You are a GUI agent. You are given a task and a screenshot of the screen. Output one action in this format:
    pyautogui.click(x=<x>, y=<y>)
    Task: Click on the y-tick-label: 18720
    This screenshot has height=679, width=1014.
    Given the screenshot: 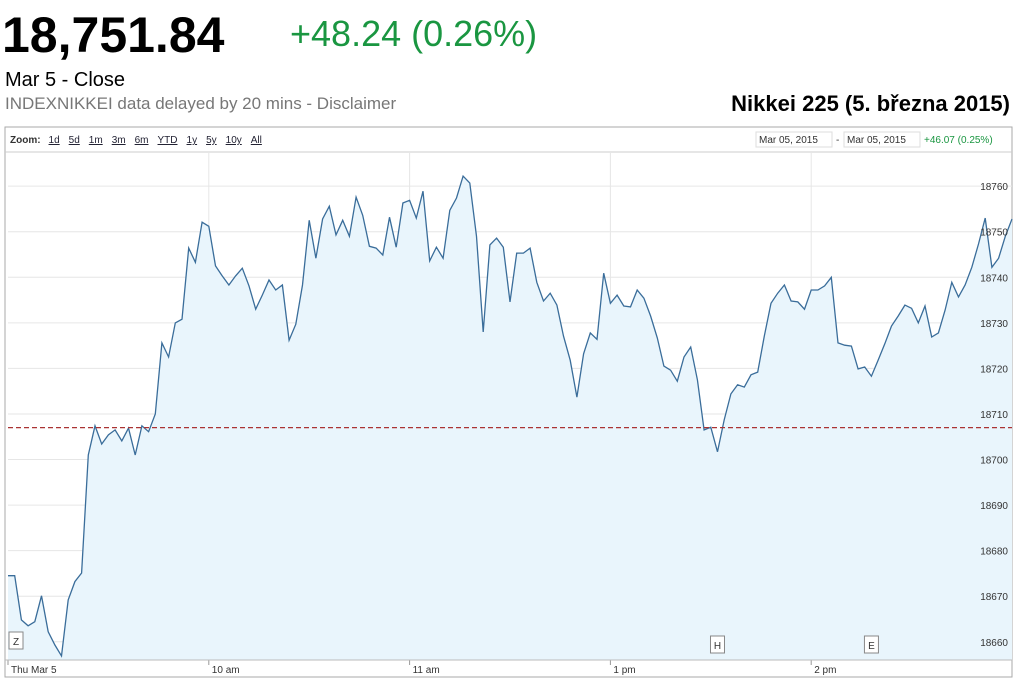 What is the action you would take?
    pyautogui.click(x=994, y=369)
    